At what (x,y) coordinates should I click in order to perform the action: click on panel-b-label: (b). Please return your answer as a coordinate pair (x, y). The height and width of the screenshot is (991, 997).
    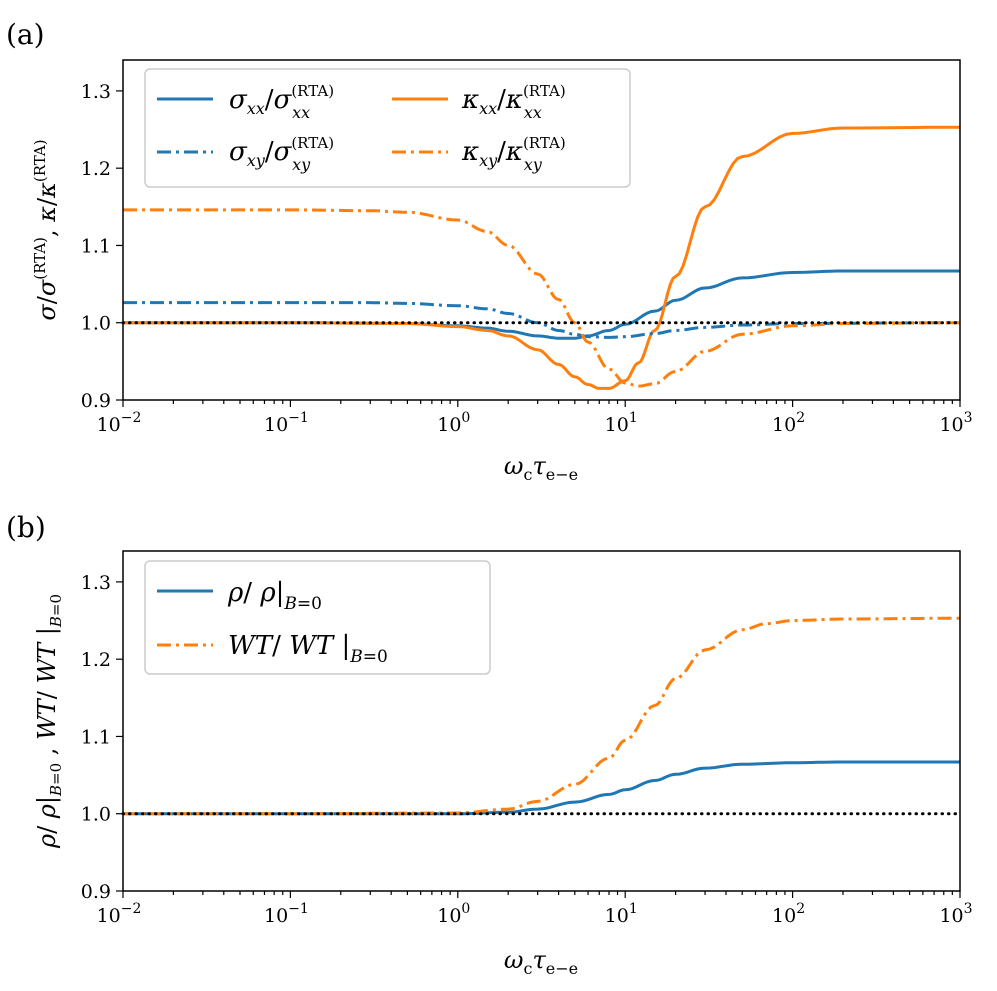
    Looking at the image, I should click on (26, 527).